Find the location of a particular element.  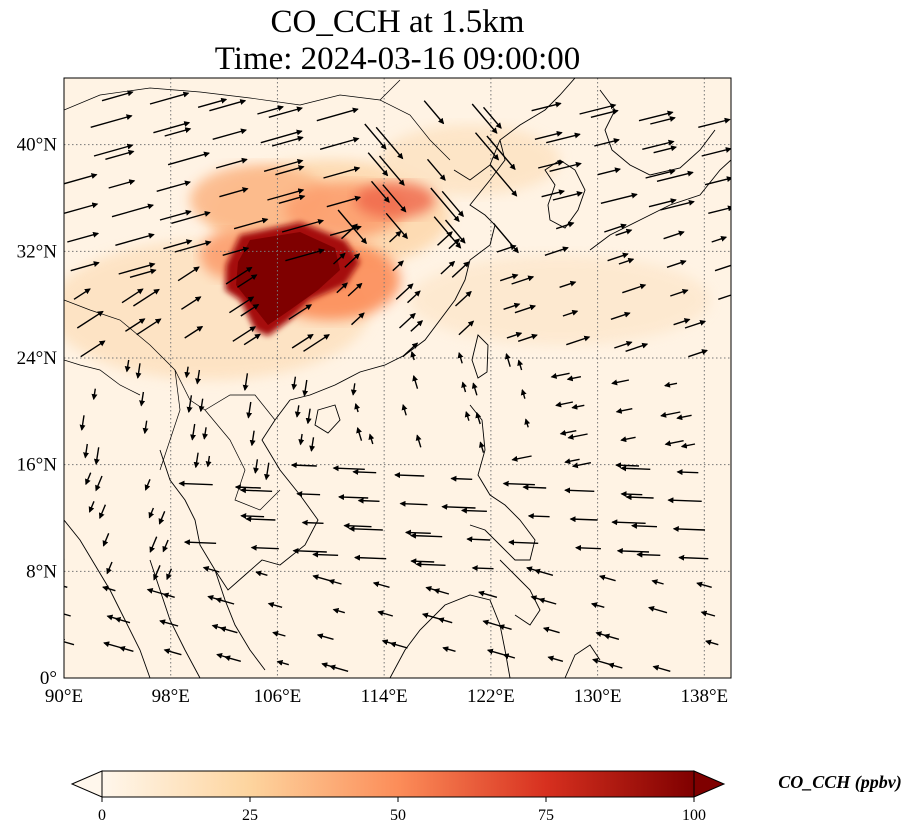

colorbar-label: CO_CCH (ppbv) is located at coordinates (840, 782).